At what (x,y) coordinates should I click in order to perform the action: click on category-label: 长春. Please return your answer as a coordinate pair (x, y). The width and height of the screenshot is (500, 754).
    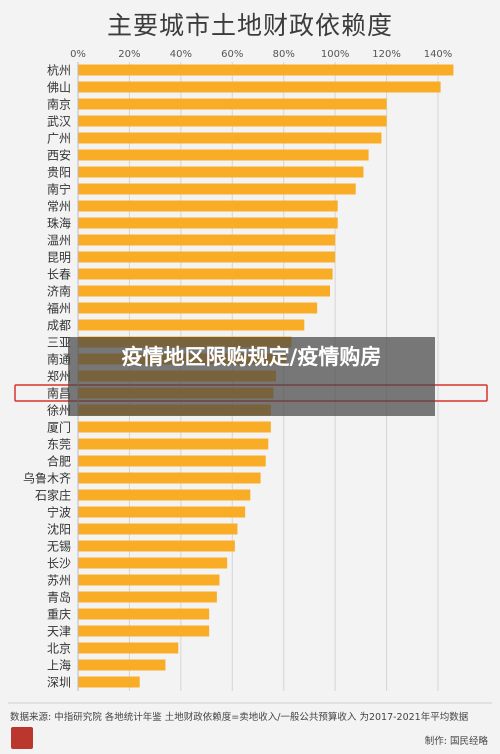
    Looking at the image, I should click on (59, 275).